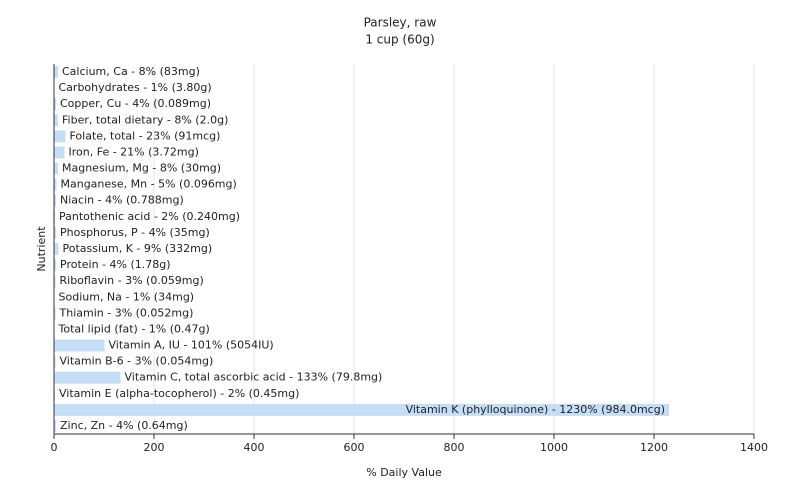 The image size is (800, 500). What do you see at coordinates (54, 447) in the screenshot?
I see `x-tick-label: 0` at bounding box center [54, 447].